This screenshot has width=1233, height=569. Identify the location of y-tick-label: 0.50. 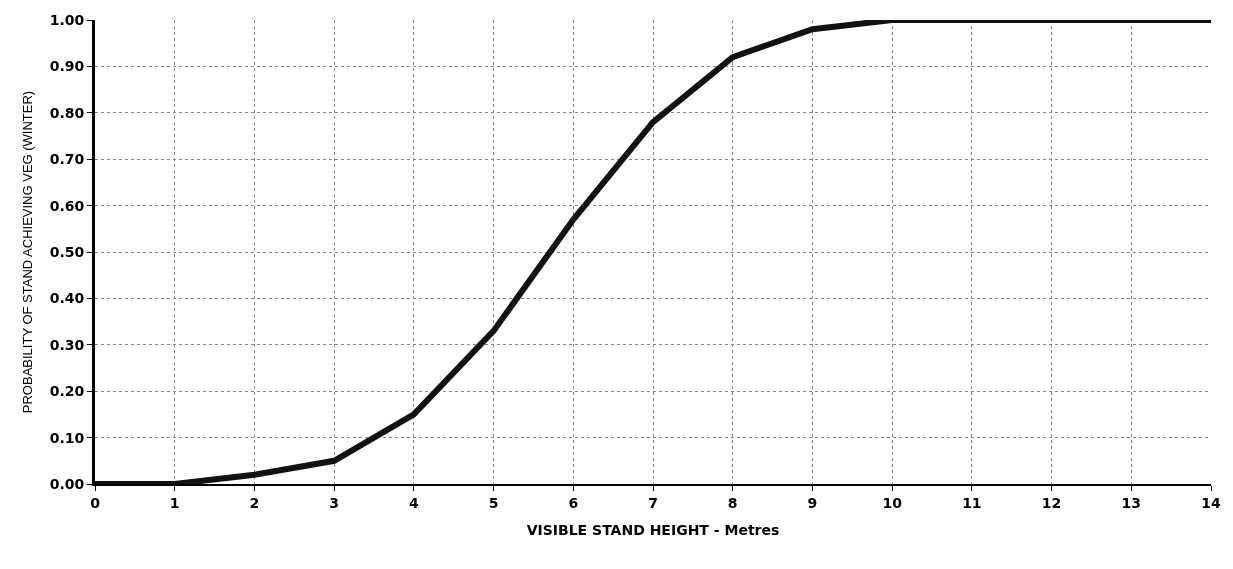
(67, 251).